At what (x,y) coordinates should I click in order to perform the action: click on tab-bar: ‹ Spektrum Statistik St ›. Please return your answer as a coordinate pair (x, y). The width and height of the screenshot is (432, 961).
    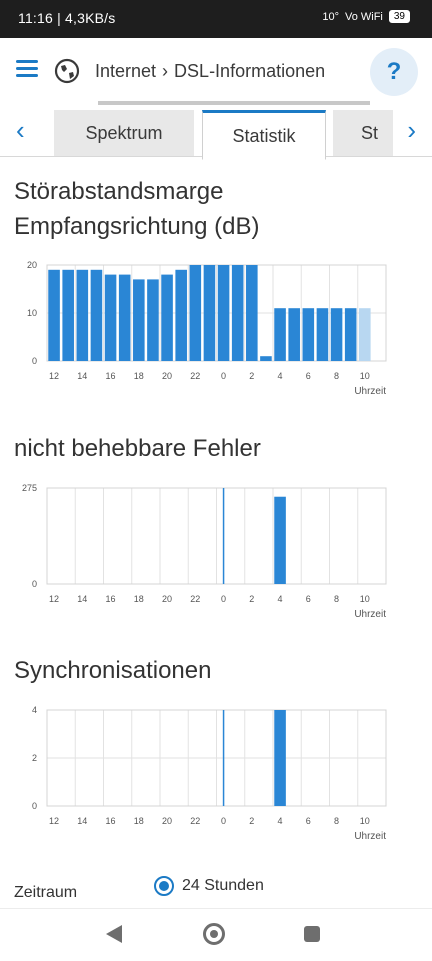
    Looking at the image, I should click on (216, 133).